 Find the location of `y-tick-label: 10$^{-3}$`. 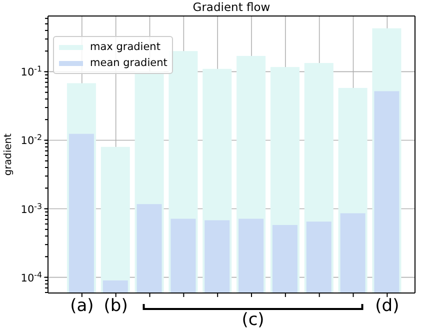

y-tick-label: 10$^{-3}$ is located at coordinates (31, 208).